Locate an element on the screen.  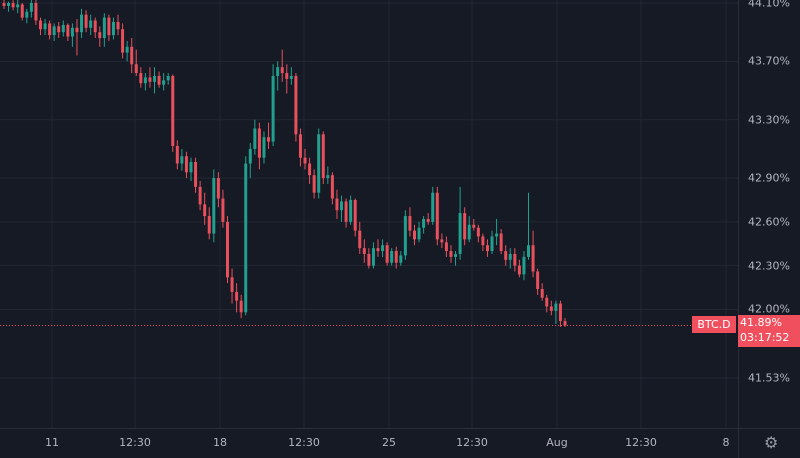
time-tick-label: 12:30 is located at coordinates (135, 442).